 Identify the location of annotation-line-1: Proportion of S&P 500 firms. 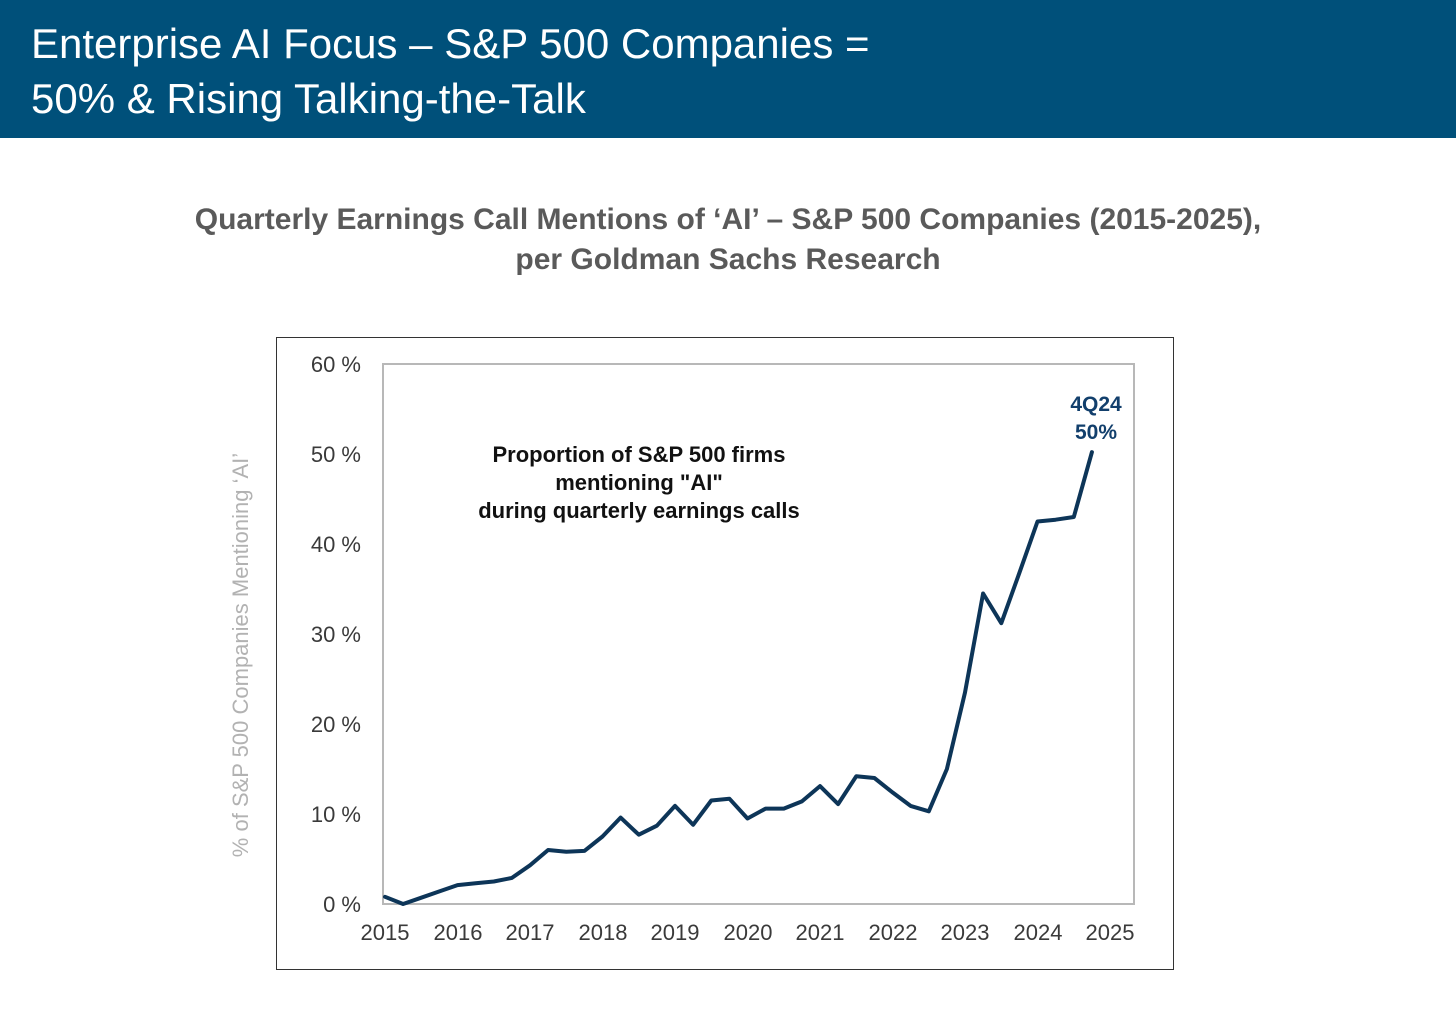
(639, 454).